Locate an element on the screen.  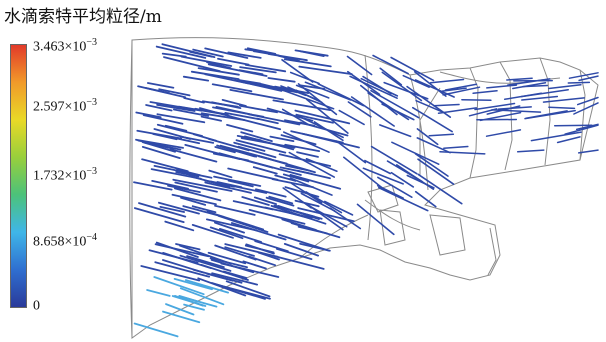
duct-upper-edge is located at coordinates (419, 132).